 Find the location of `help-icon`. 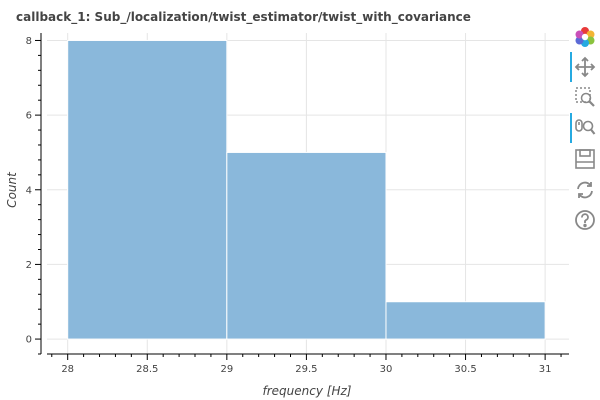

help-icon is located at coordinates (585, 220).